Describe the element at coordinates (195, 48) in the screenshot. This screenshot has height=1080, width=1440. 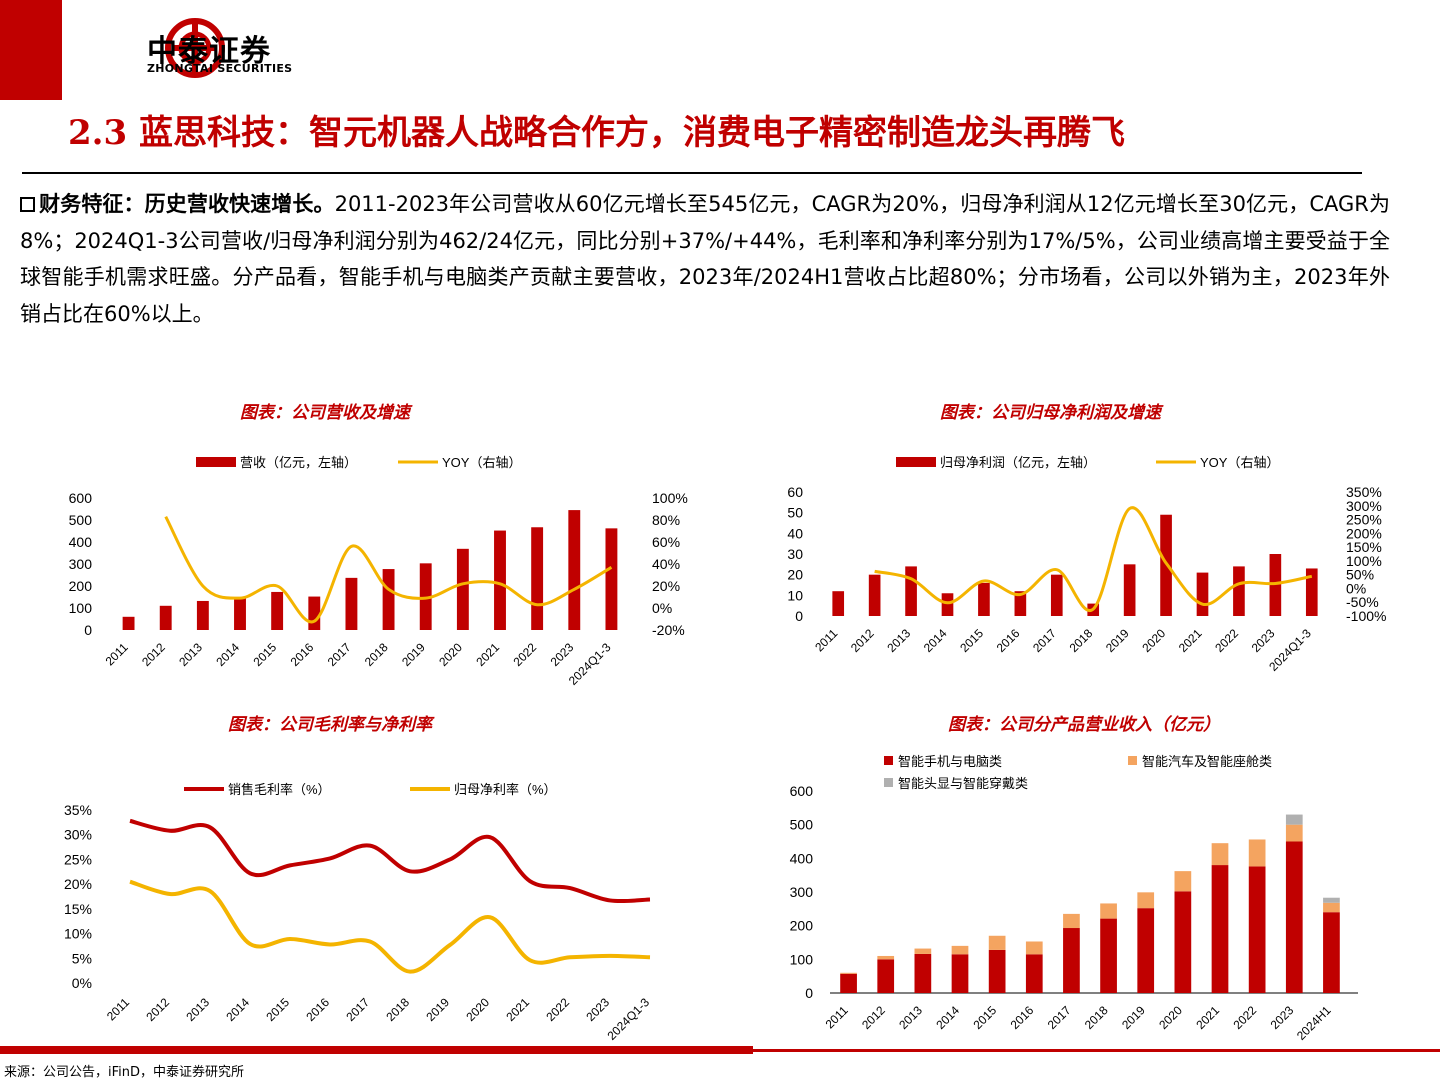
I see `brand-logo-icon` at that location.